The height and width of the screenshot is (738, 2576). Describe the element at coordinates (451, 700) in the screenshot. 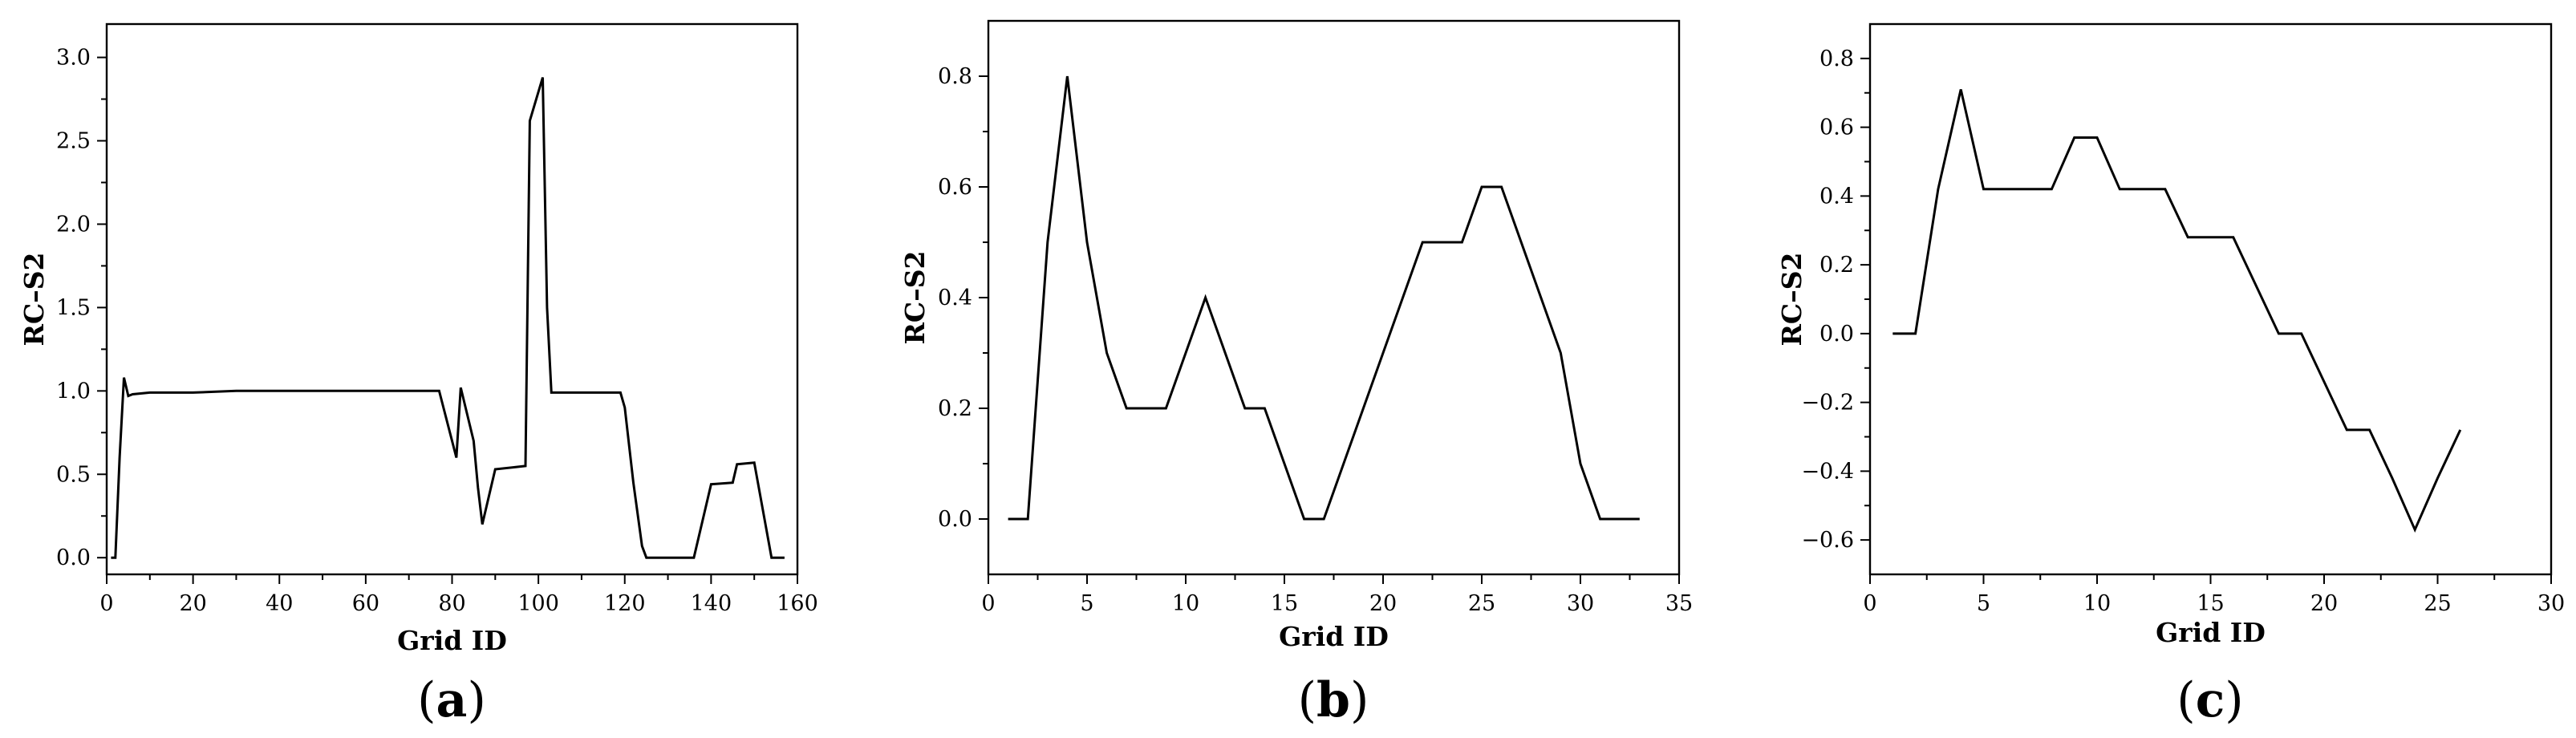

I see `panel-label: (a)` at that location.